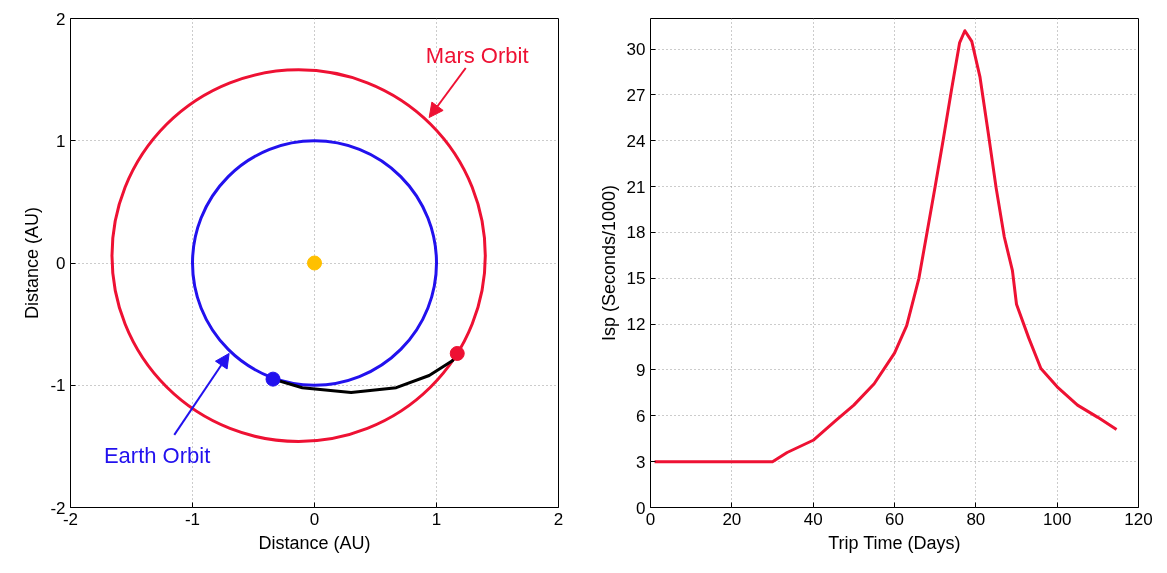 The width and height of the screenshot is (1167, 573). What do you see at coordinates (641, 462) in the screenshot?
I see `y-tick-label: 3` at bounding box center [641, 462].